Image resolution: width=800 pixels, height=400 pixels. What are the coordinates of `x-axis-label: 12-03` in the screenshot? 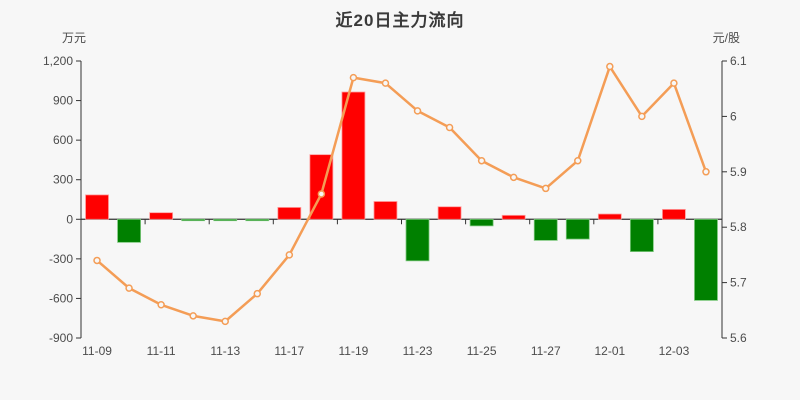 It's located at (674, 351).